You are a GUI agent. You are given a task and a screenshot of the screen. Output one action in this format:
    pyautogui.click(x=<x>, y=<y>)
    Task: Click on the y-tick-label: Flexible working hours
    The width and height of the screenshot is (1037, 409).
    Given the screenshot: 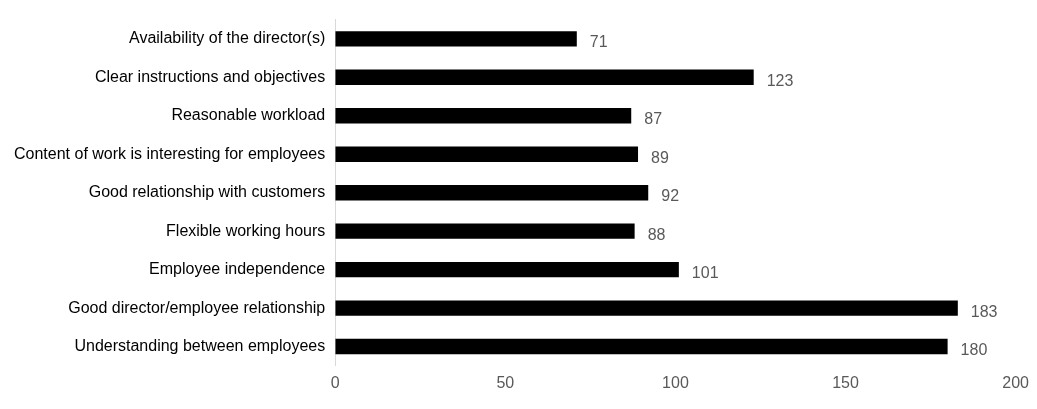 What is the action you would take?
    pyautogui.click(x=246, y=230)
    